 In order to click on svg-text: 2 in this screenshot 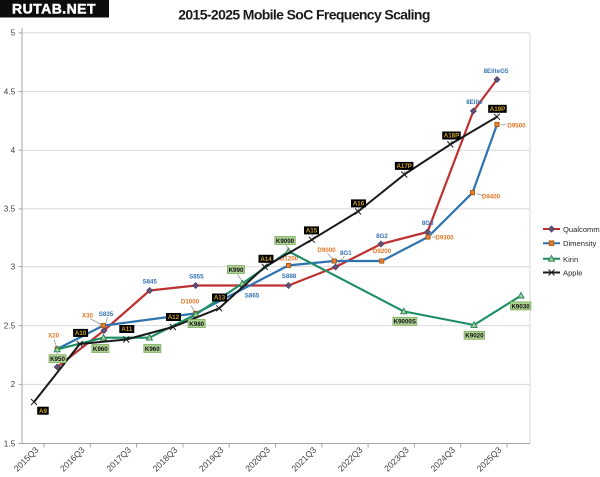, I will do `click(13, 384)`.